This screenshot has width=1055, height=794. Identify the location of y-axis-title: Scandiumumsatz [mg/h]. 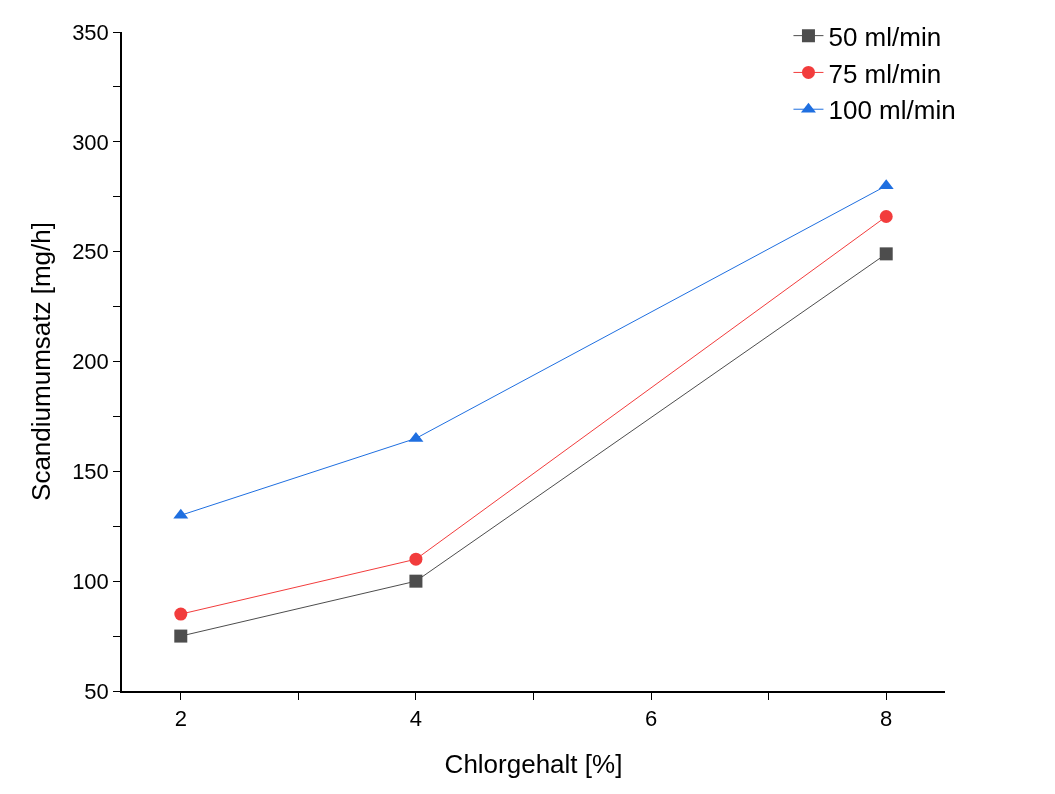
(41, 361).